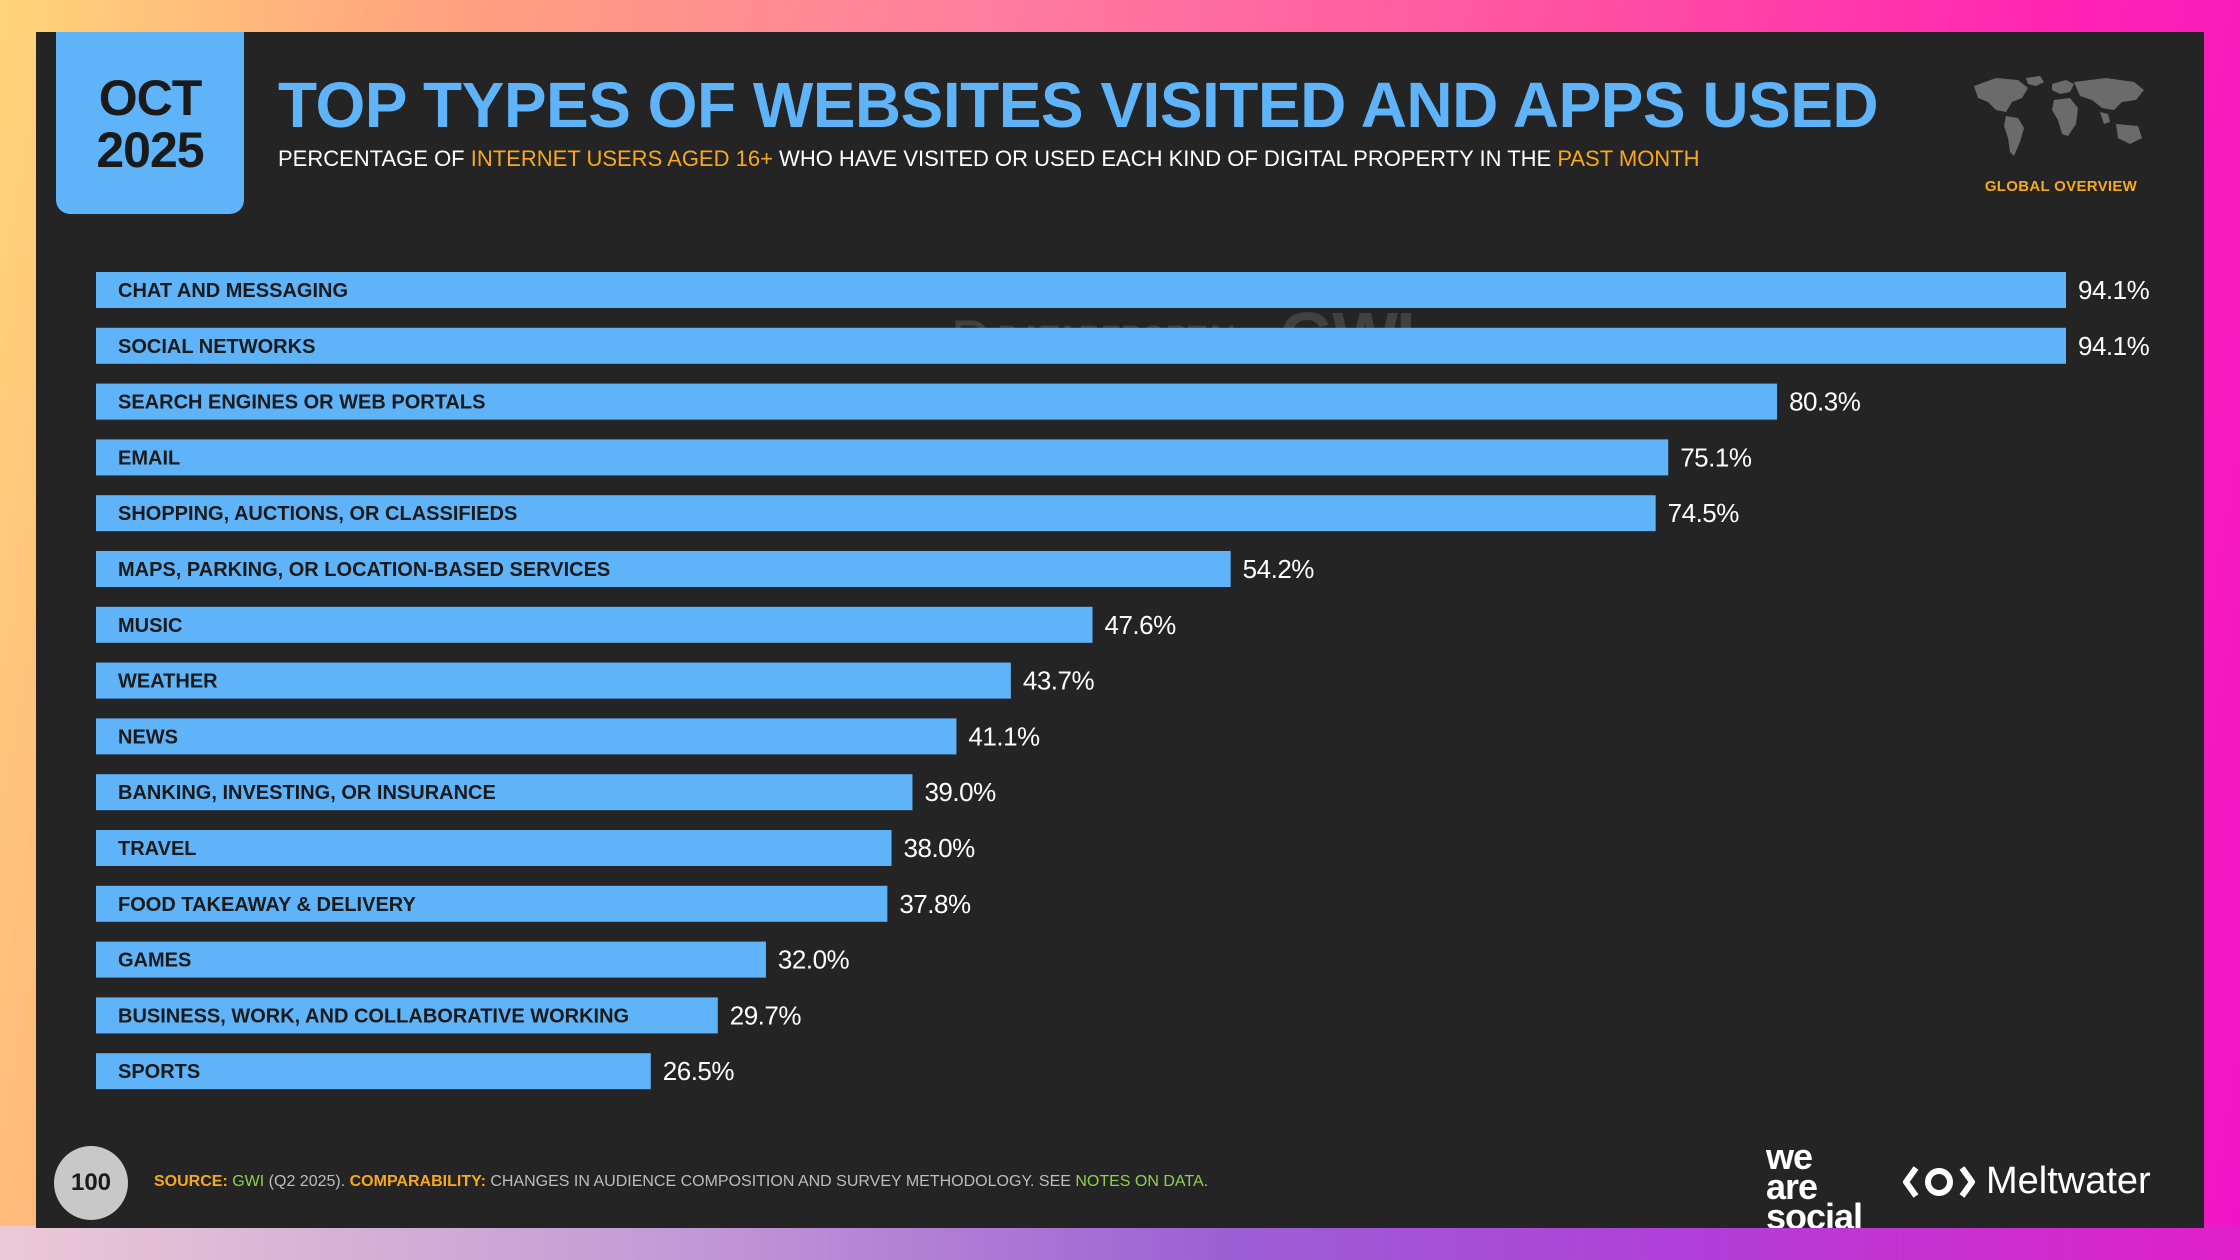 Image resolution: width=2240 pixels, height=1260 pixels. I want to click on bar-category-label: EMAIL, so click(149, 458).